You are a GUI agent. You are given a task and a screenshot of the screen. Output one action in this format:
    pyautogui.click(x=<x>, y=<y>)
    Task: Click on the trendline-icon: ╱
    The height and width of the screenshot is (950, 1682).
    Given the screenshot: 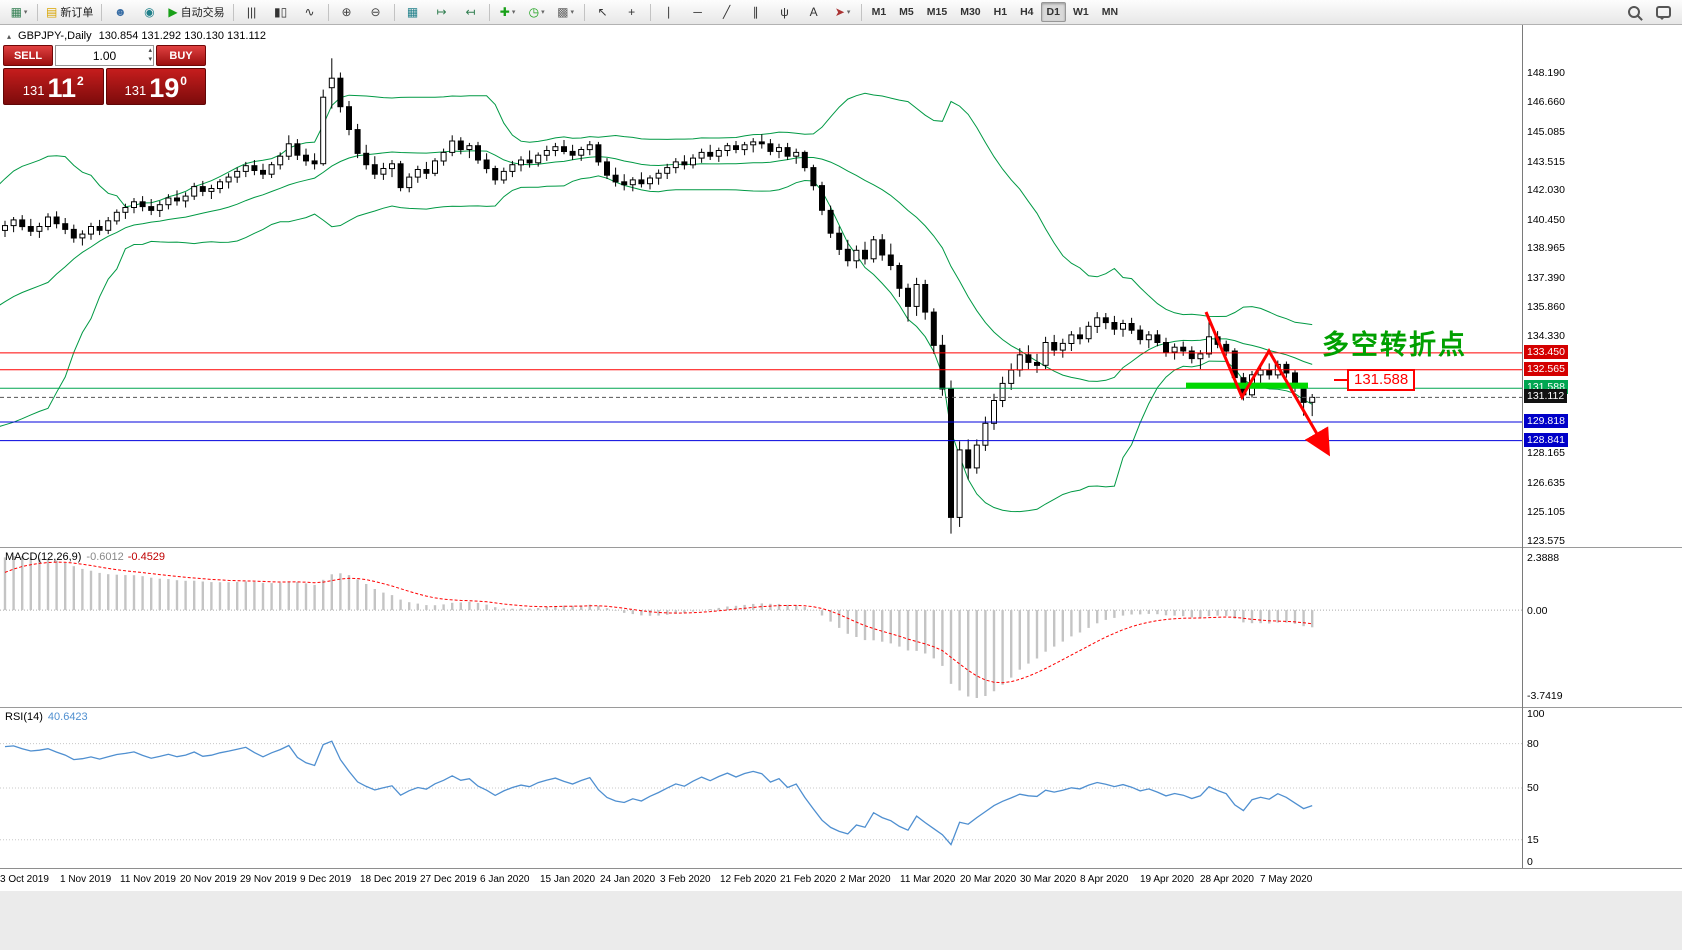 What is the action you would take?
    pyautogui.click(x=726, y=12)
    